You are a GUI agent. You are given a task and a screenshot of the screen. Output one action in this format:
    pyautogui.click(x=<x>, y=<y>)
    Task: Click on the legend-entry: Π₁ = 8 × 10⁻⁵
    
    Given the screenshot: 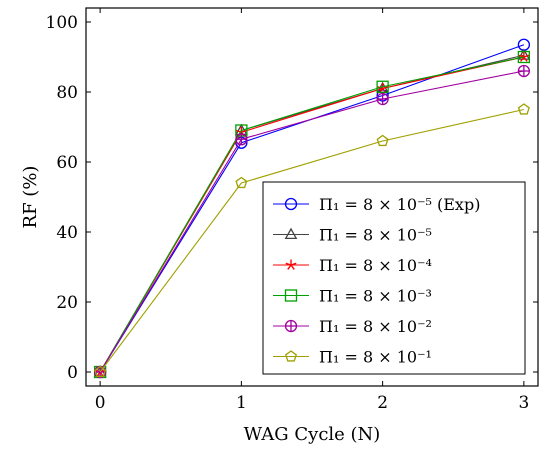 What is the action you would take?
    pyautogui.click(x=352, y=235)
    